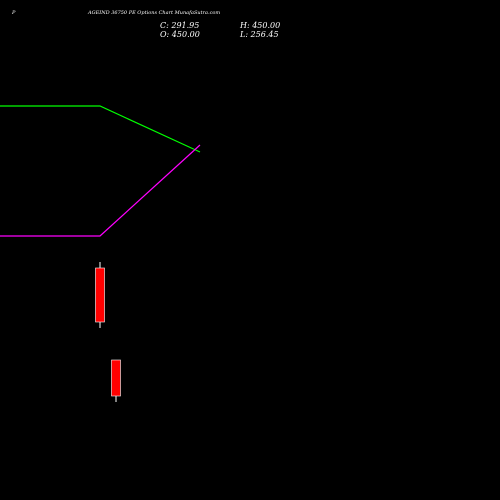 The width and height of the screenshot is (500, 500). I want to click on close-value: C: 291.95, so click(179, 25).